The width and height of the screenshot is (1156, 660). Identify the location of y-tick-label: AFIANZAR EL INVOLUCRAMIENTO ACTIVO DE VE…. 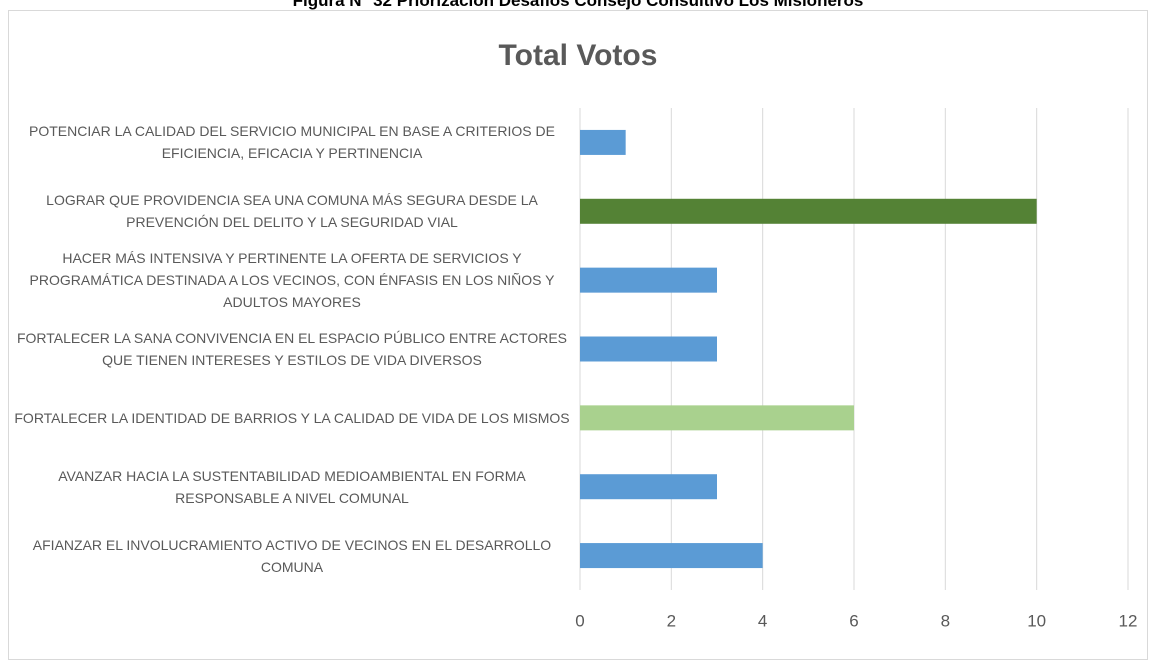
(292, 555).